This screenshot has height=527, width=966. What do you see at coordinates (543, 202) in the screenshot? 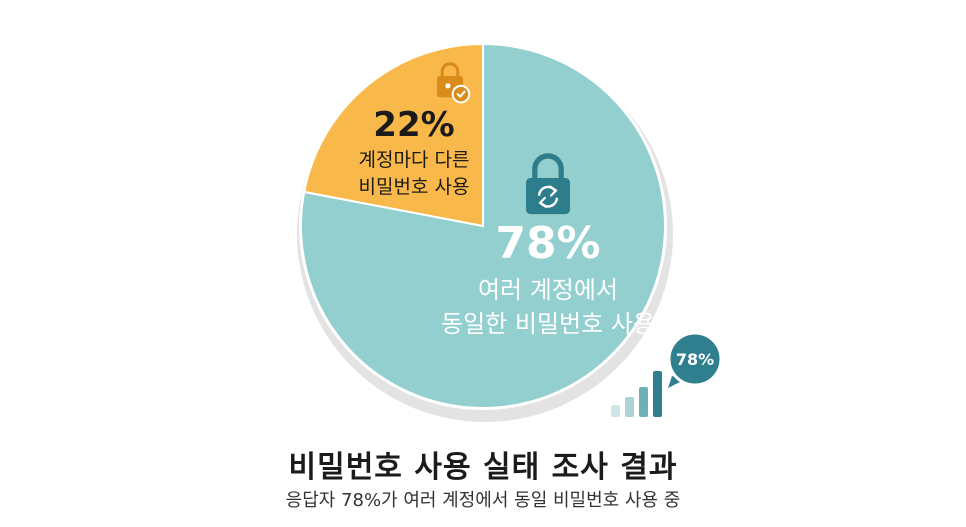
I see `slice-0-lock-arrowhead-b` at bounding box center [543, 202].